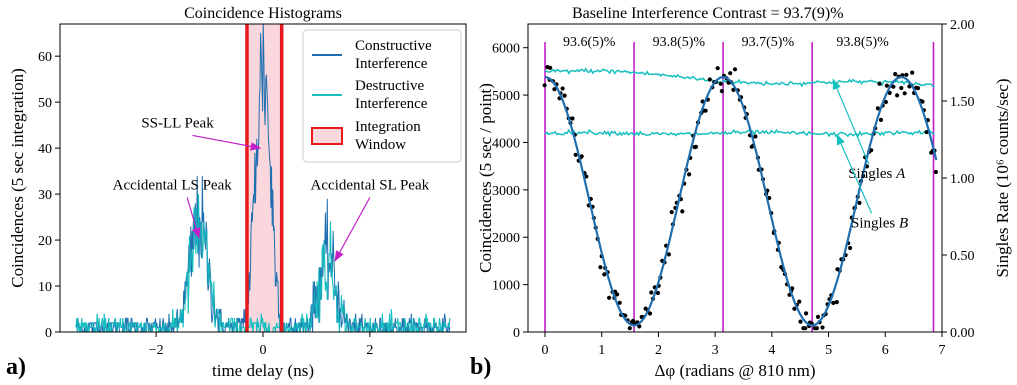  What do you see at coordinates (388, 127) in the screenshot?
I see `legend-integration-window-label-line1: Integration` at bounding box center [388, 127].